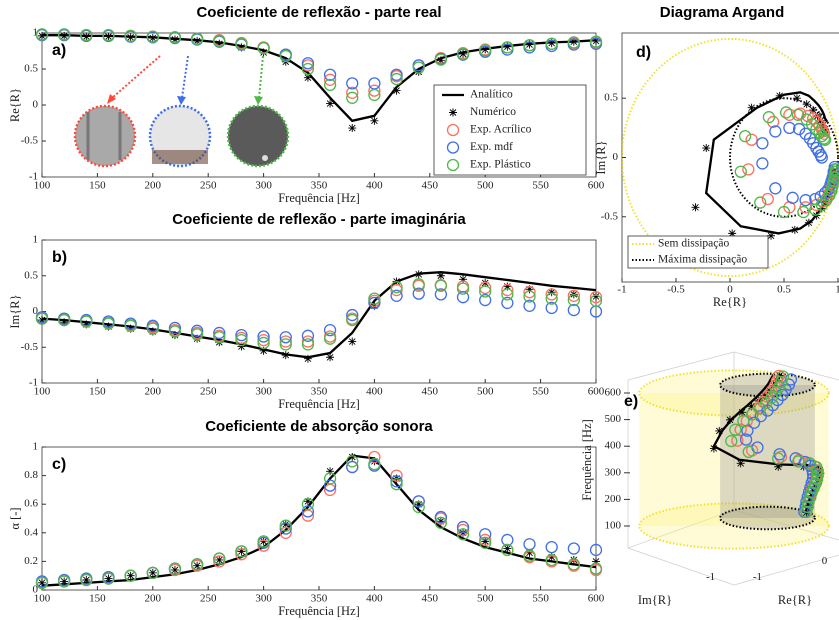  What do you see at coordinates (319, 426) in the screenshot?
I see `chart-title: Coeficiente de absorção sonora` at bounding box center [319, 426].